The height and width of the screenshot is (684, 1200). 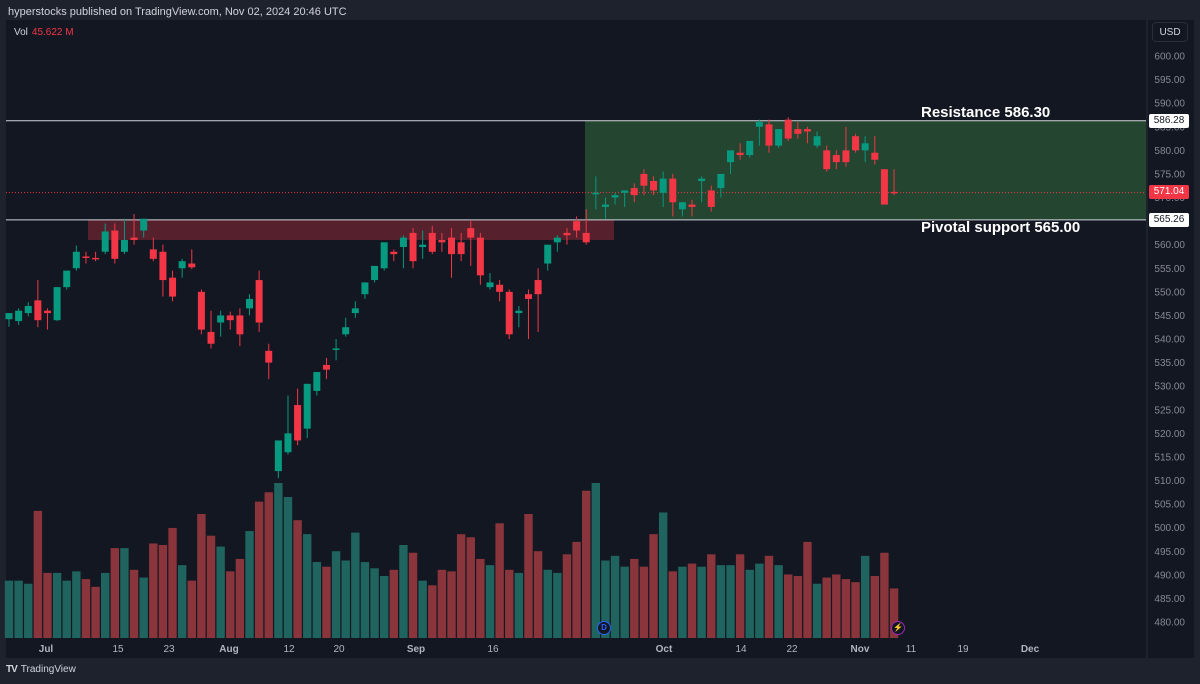 What do you see at coordinates (1169, 245) in the screenshot?
I see `price-tick-label: 560.00` at bounding box center [1169, 245].